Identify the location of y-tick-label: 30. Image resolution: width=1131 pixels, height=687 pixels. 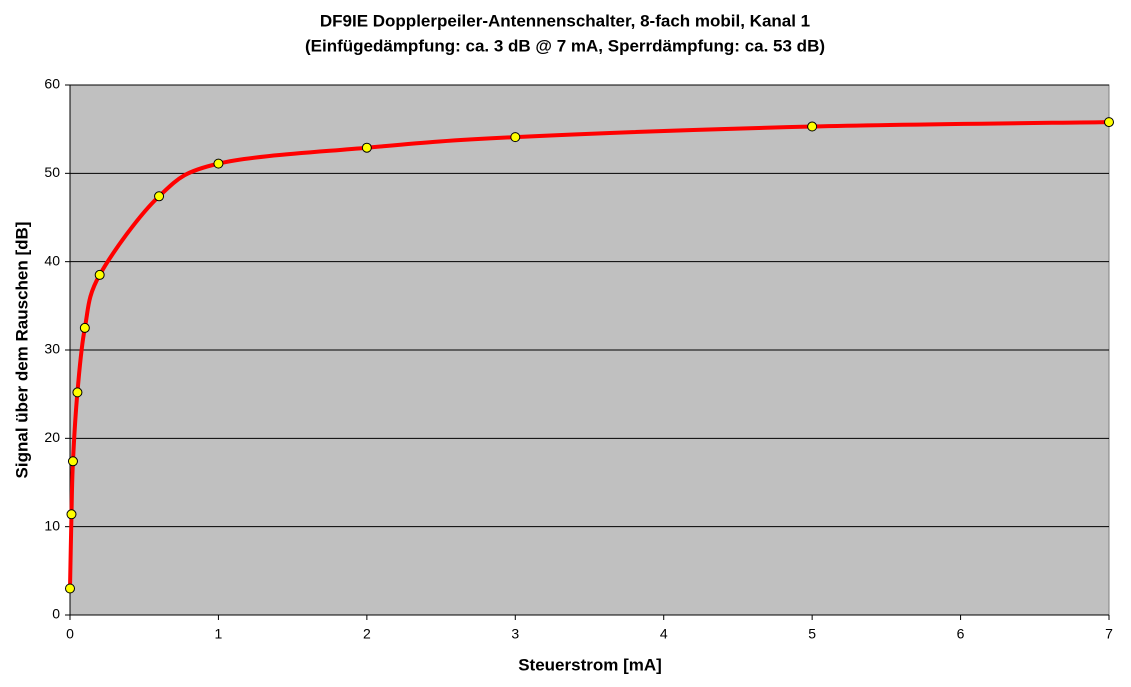
(52, 349).